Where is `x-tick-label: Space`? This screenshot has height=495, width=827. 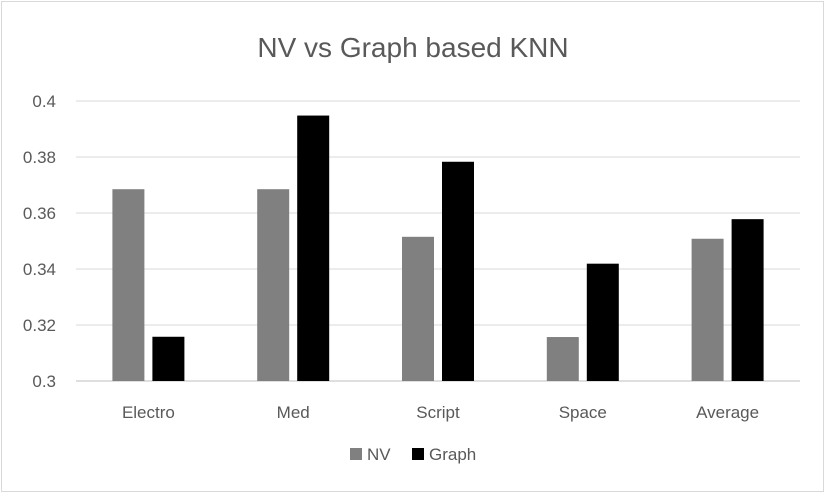 x-tick-label: Space is located at coordinates (583, 412).